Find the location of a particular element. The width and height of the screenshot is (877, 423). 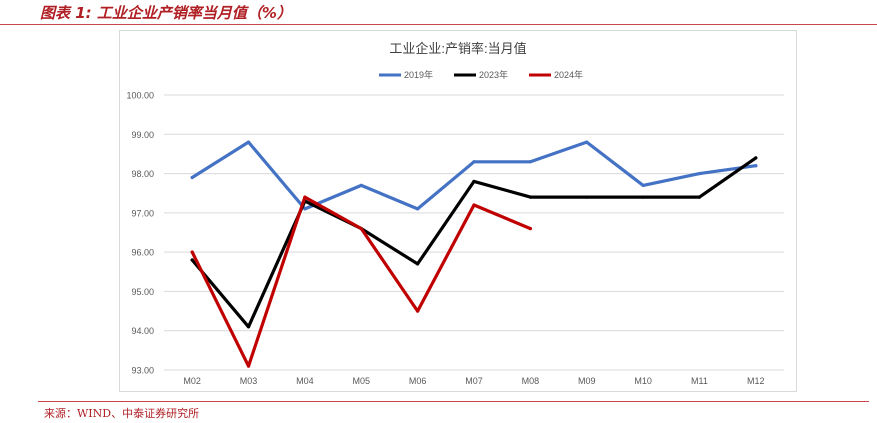

y-tick-label: 98.00 is located at coordinates (142, 174).